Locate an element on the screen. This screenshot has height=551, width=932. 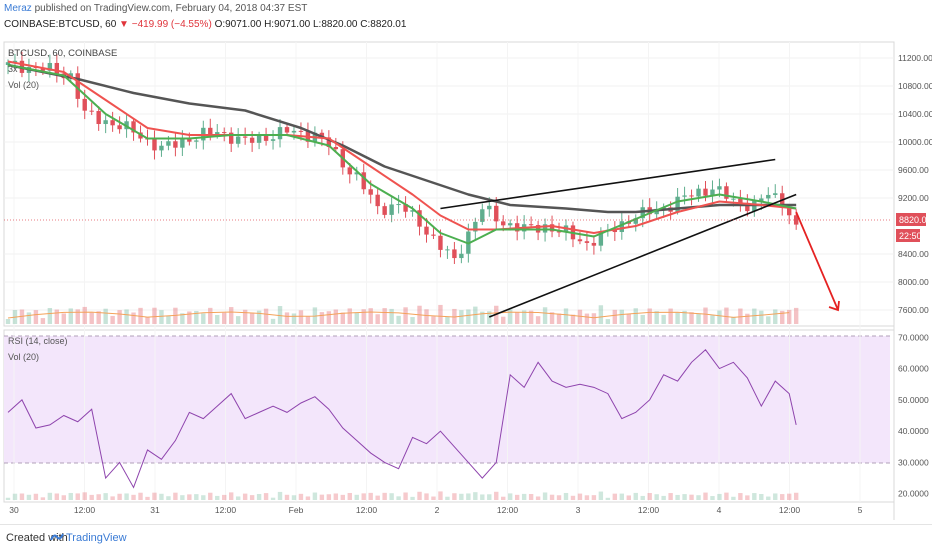
author-name: Meraz is located at coordinates (18, 8).